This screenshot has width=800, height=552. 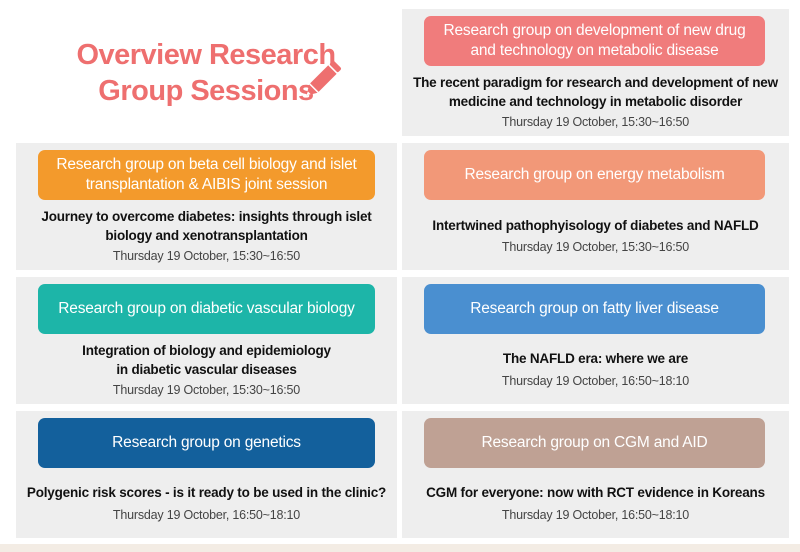 I want to click on session-group-label: Research group on fatty liver disease, so click(x=594, y=309).